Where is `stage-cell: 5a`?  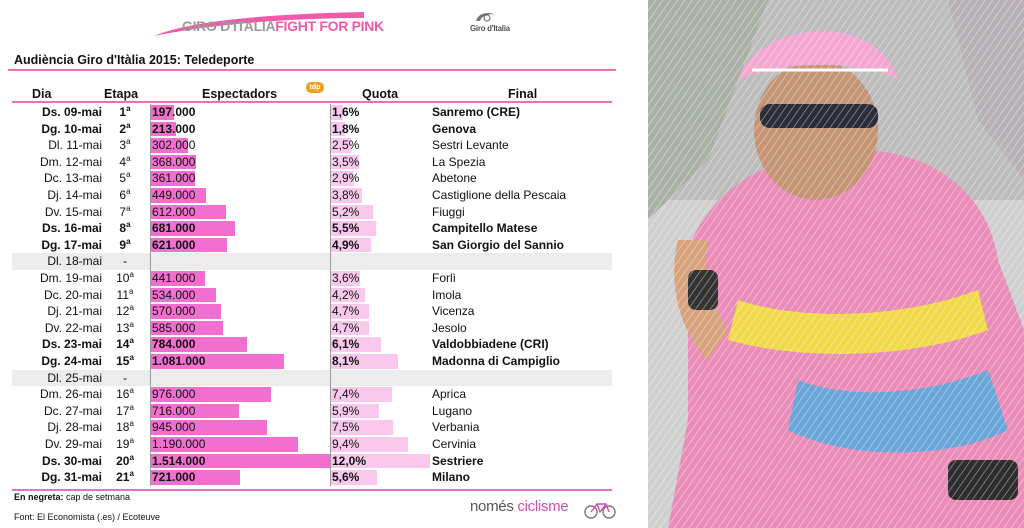
stage-cell: 5a is located at coordinates (125, 178).